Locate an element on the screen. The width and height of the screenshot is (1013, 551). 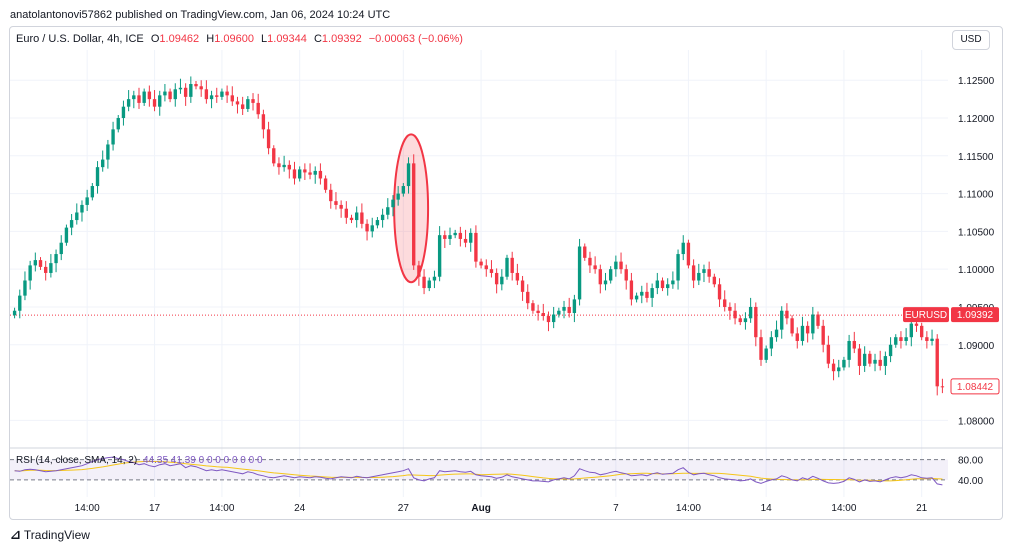
low-value: 1.09344 is located at coordinates (287, 39).